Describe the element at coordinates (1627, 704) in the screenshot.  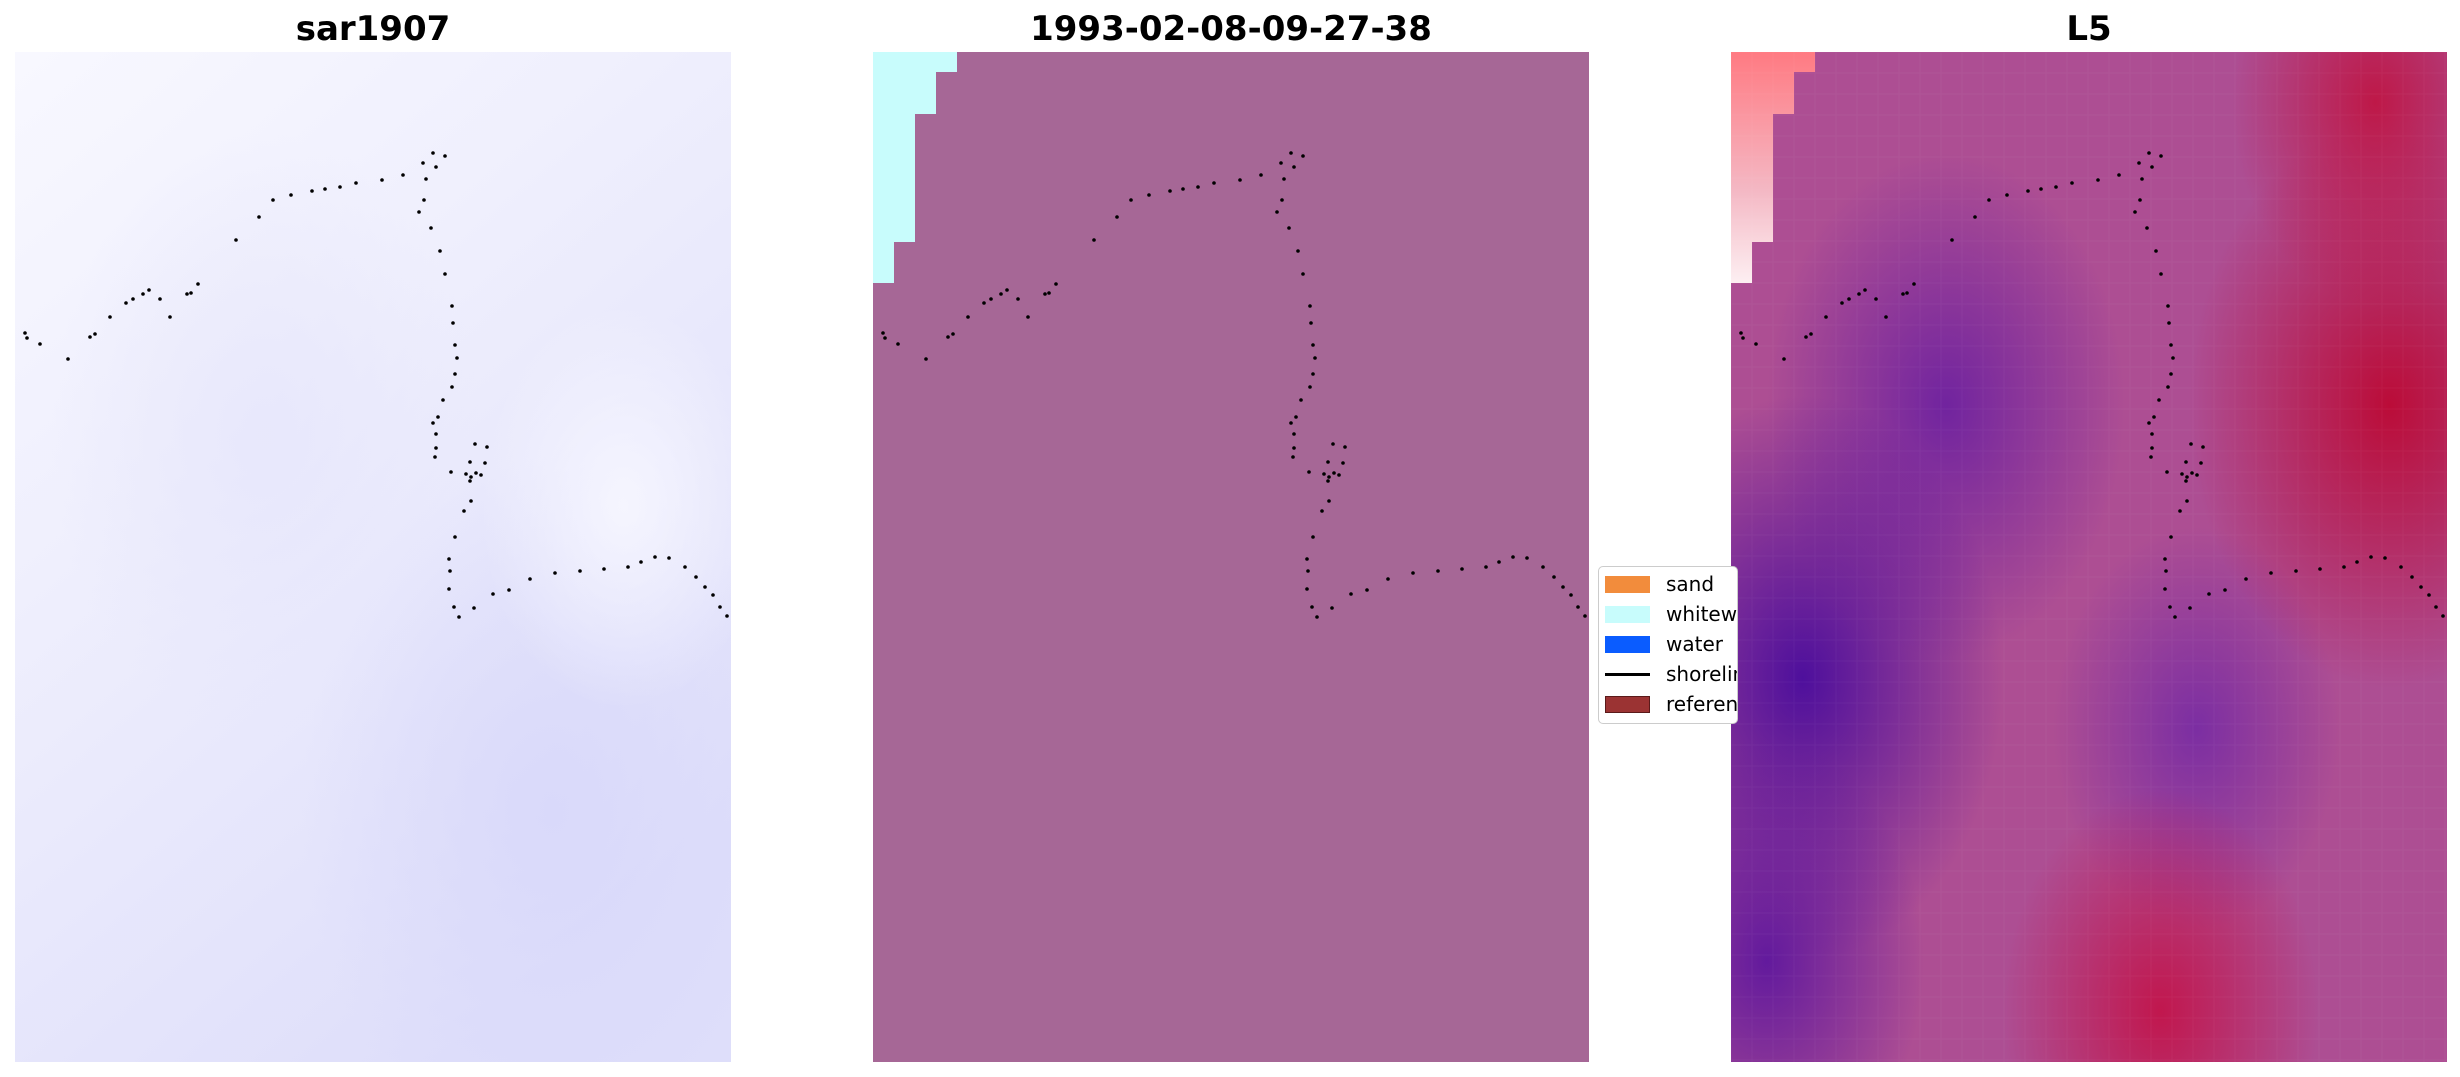
I see `reference-swatch` at that location.